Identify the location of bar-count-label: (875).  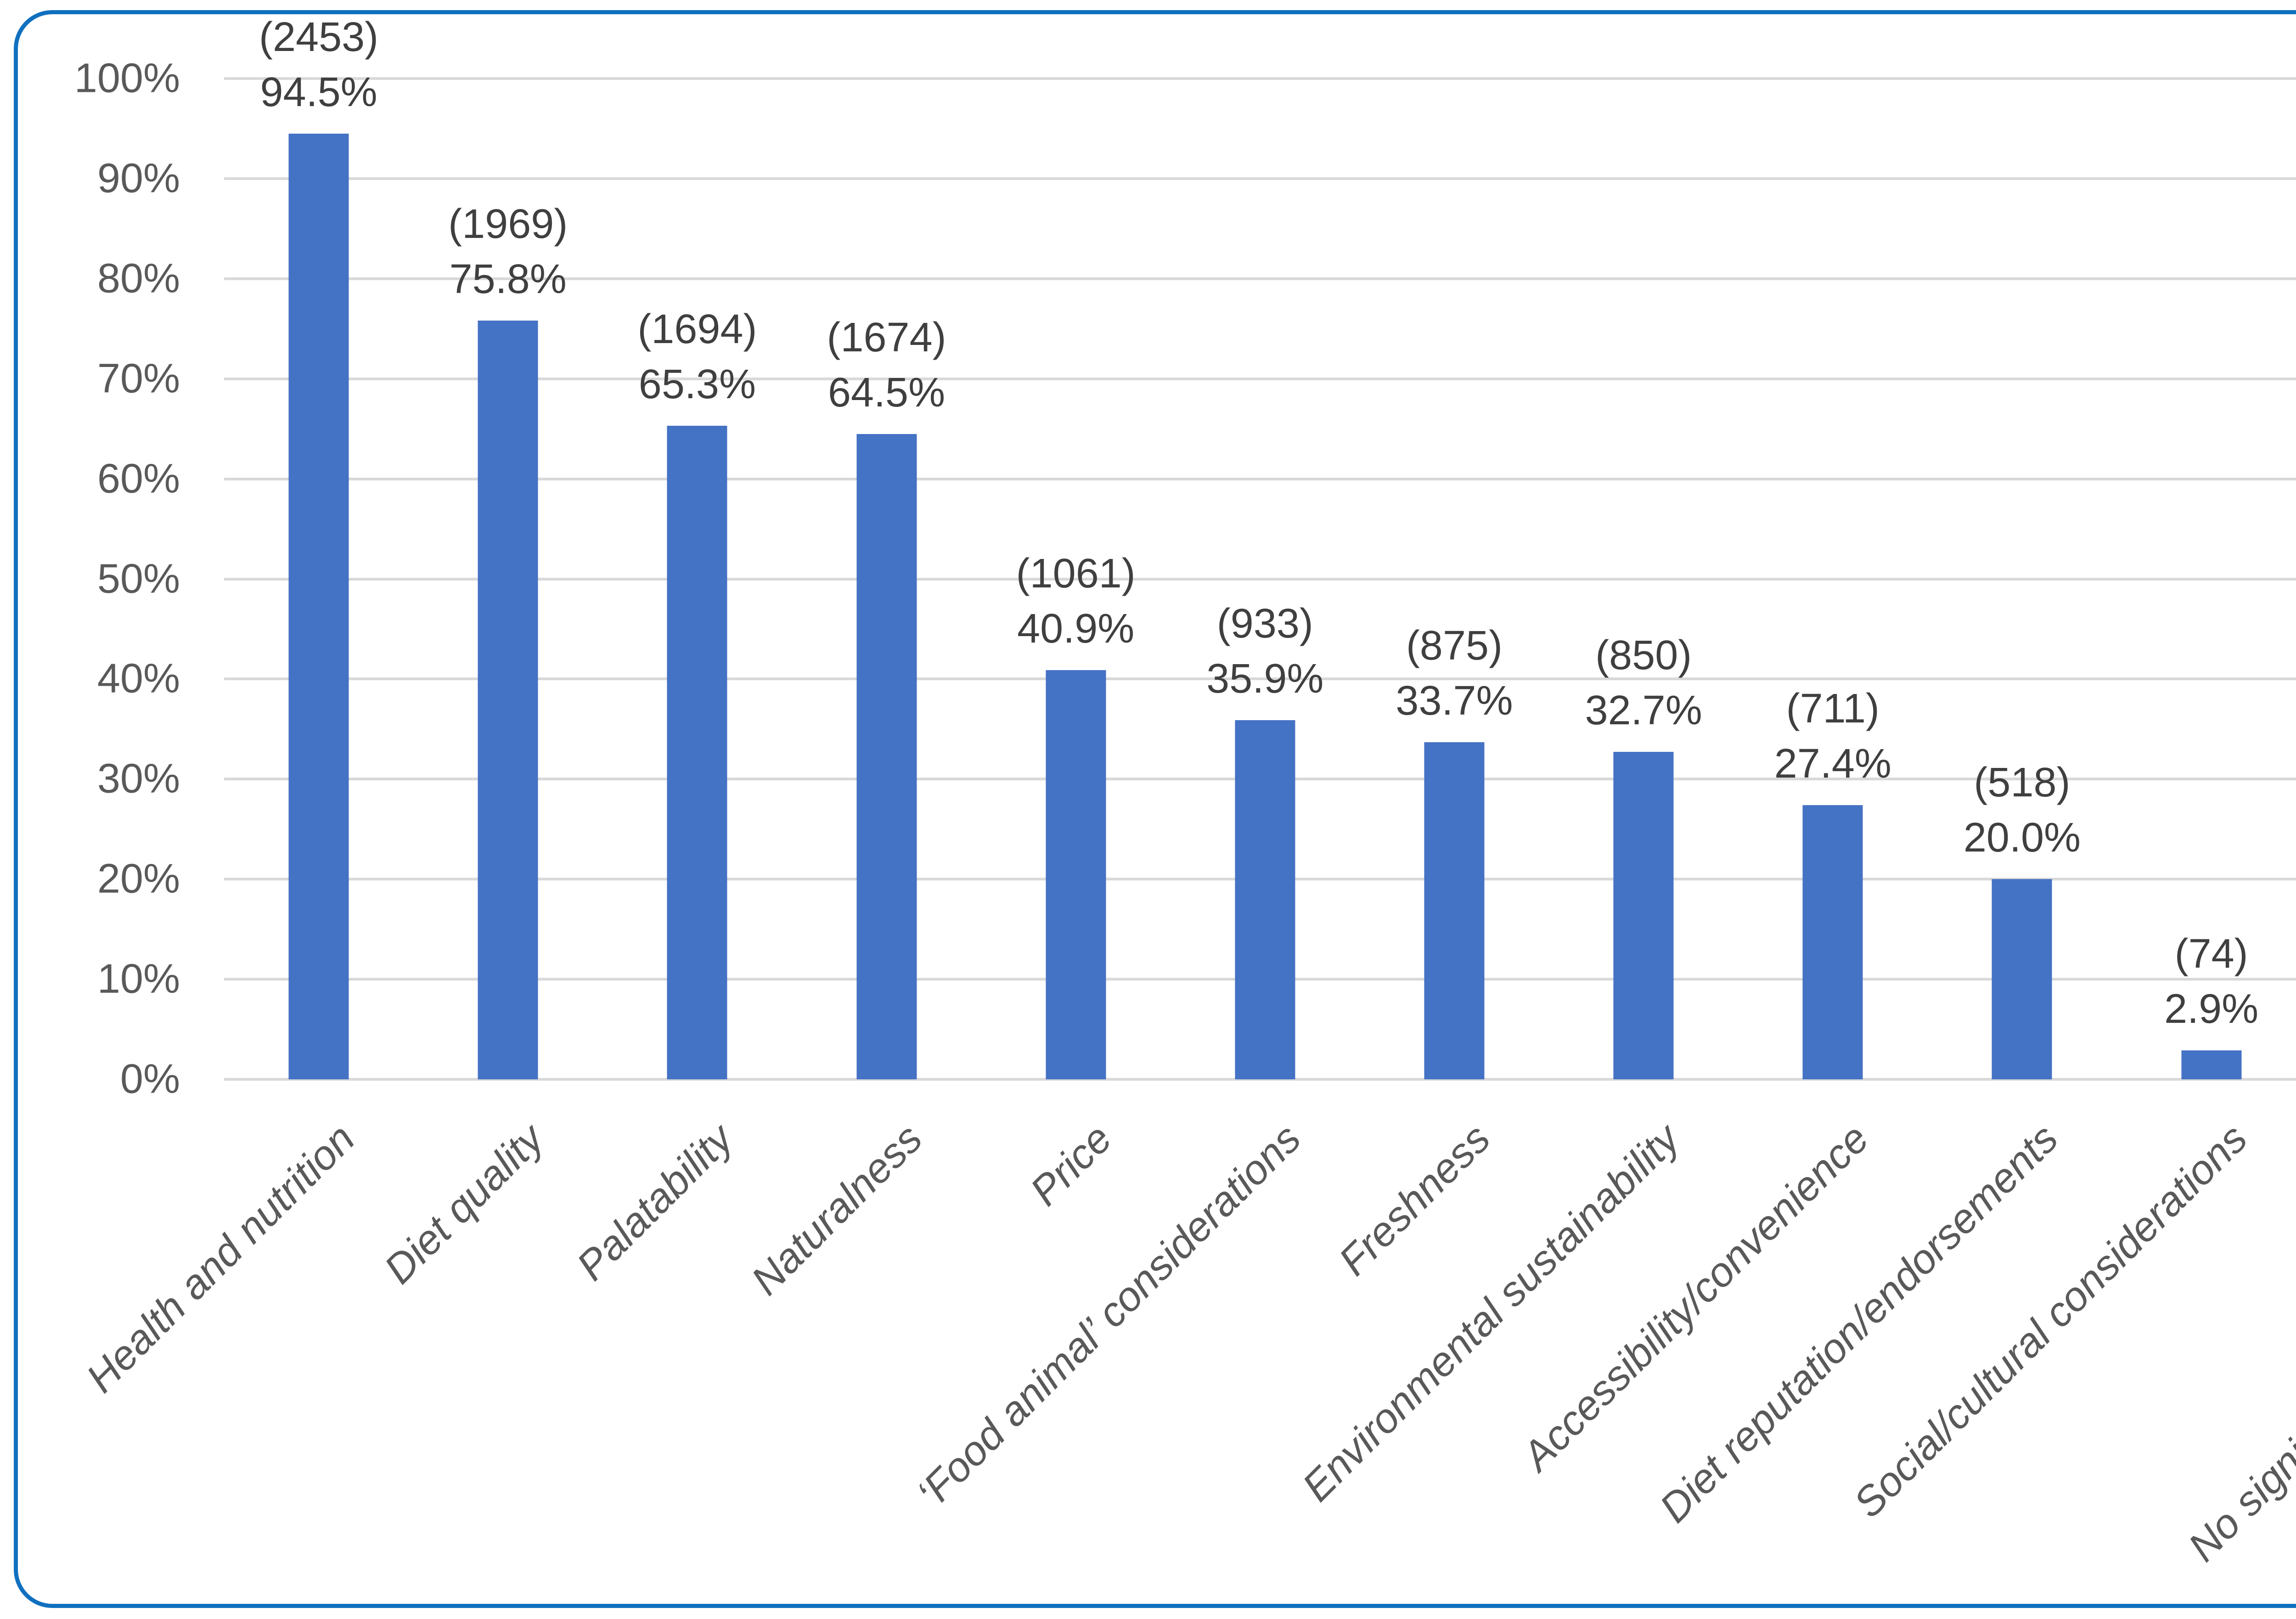
(1454, 645).